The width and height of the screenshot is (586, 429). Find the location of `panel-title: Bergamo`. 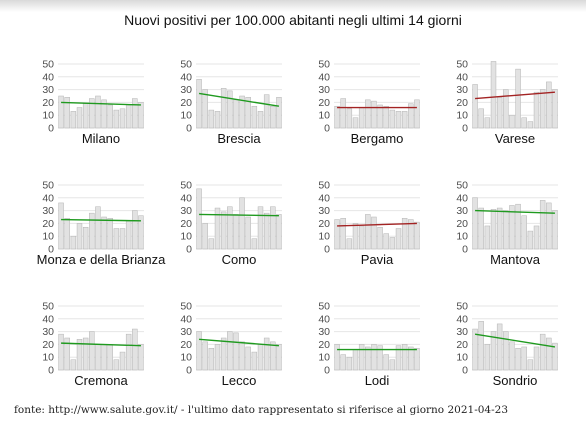

panel-title: Bergamo is located at coordinates (377, 138).